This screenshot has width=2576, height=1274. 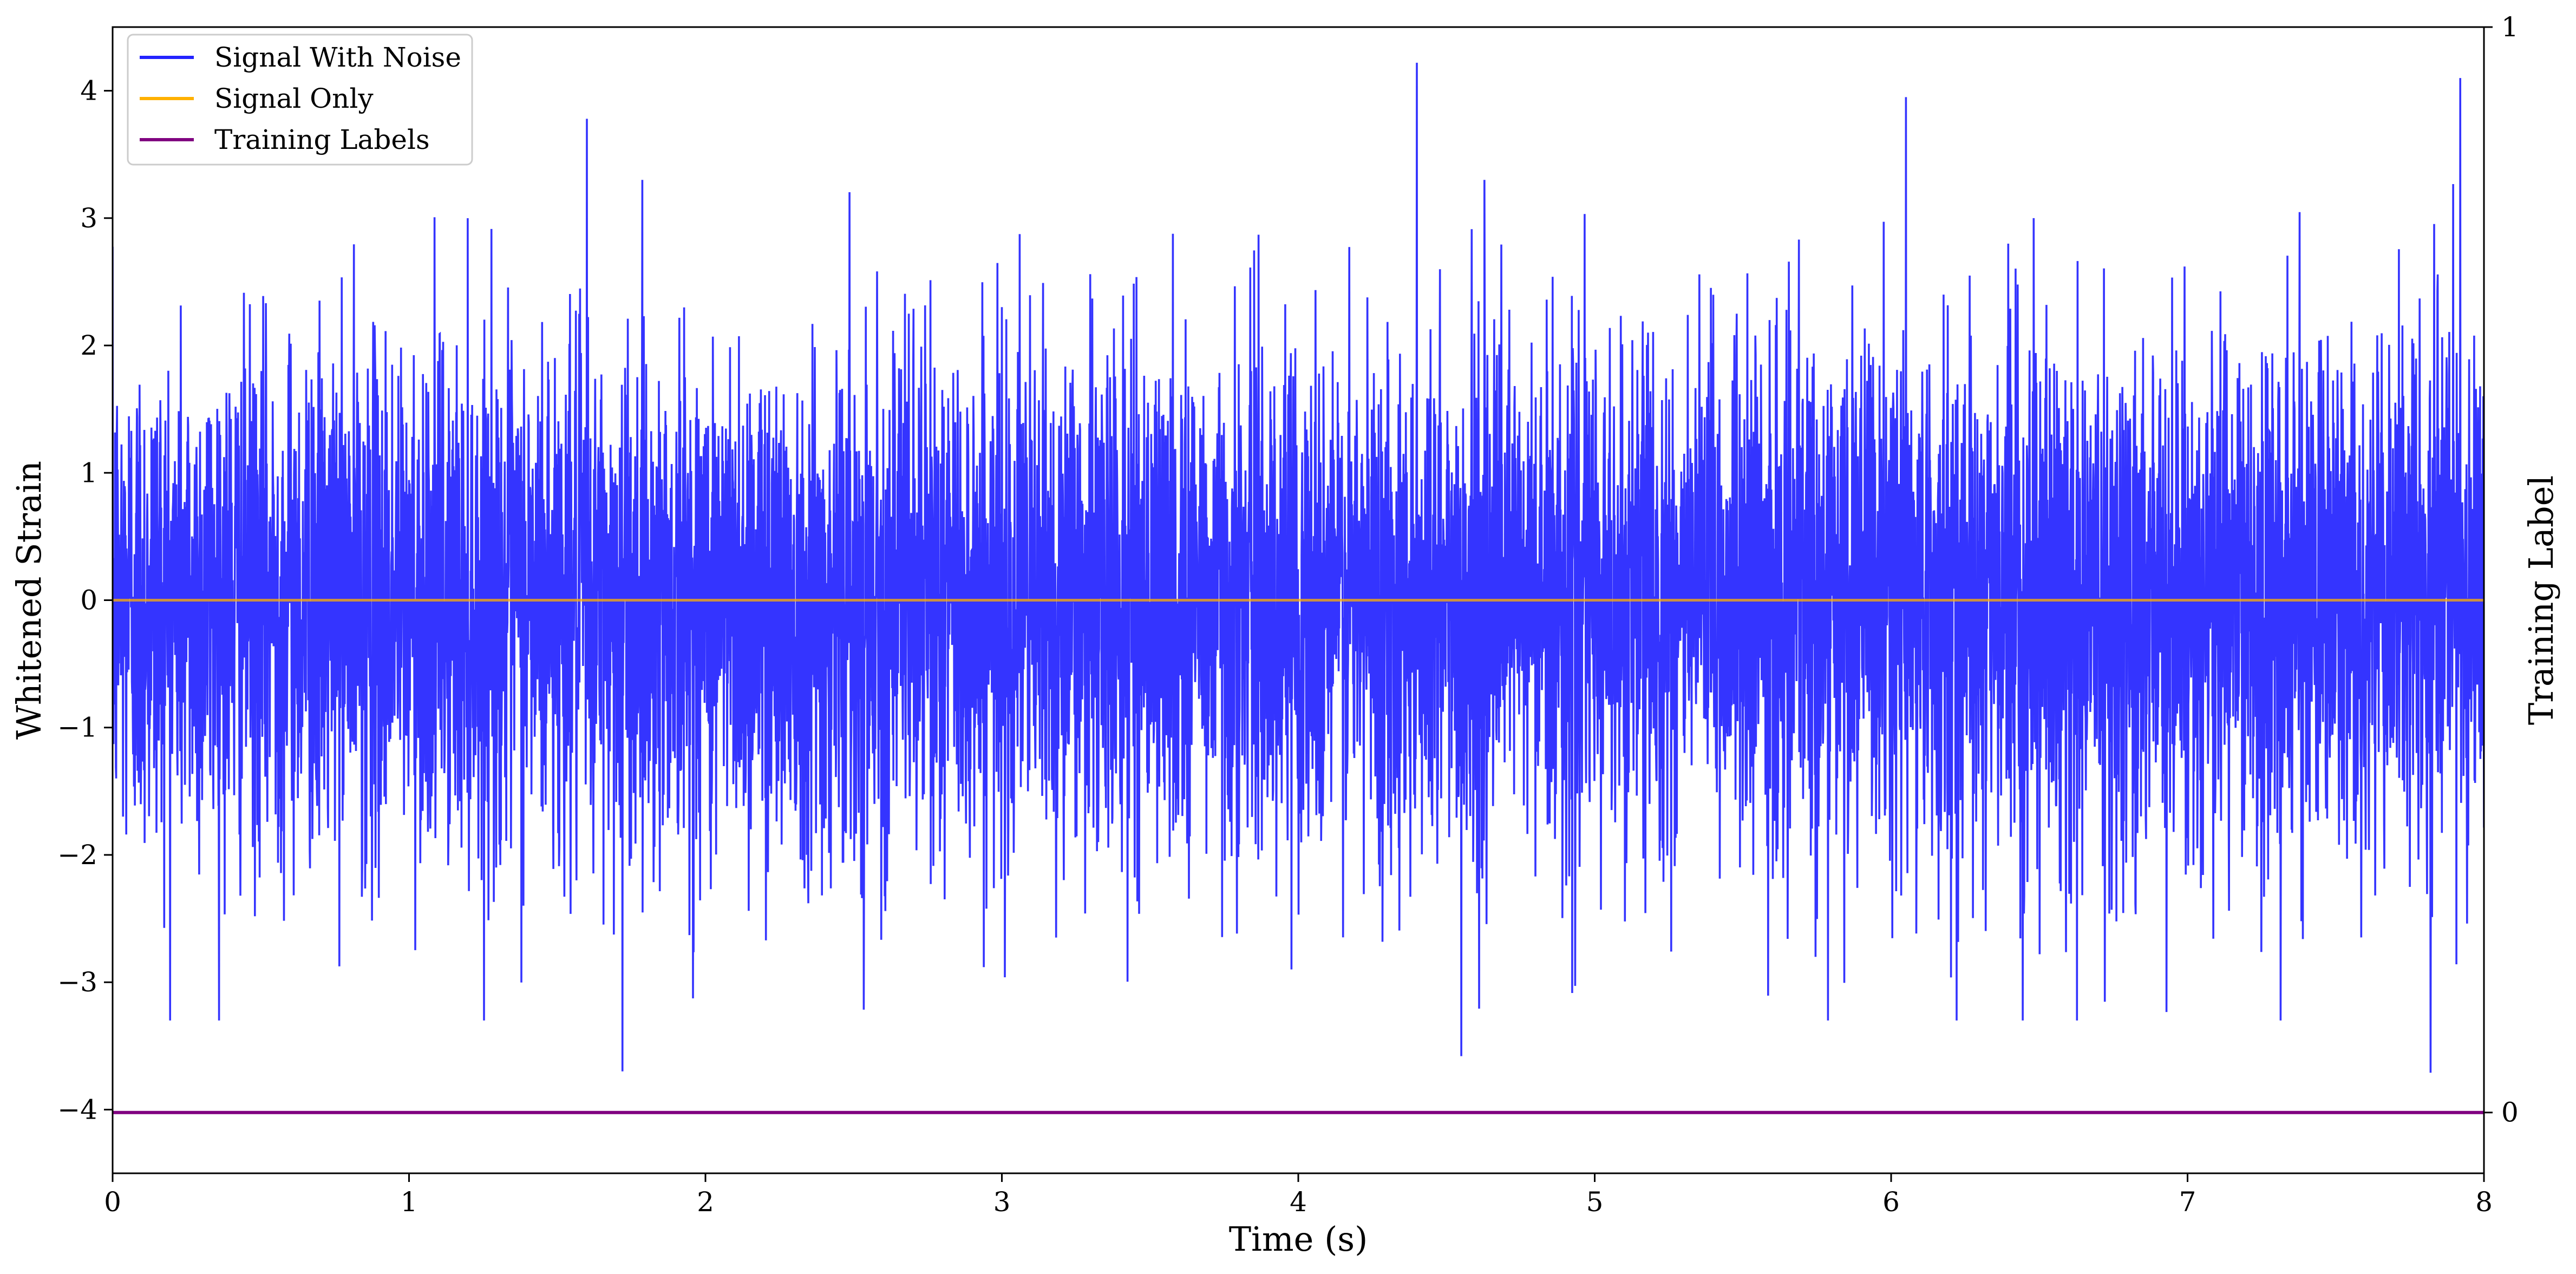 What do you see at coordinates (2510, 27) in the screenshot?
I see `y2-tick-label: 1` at bounding box center [2510, 27].